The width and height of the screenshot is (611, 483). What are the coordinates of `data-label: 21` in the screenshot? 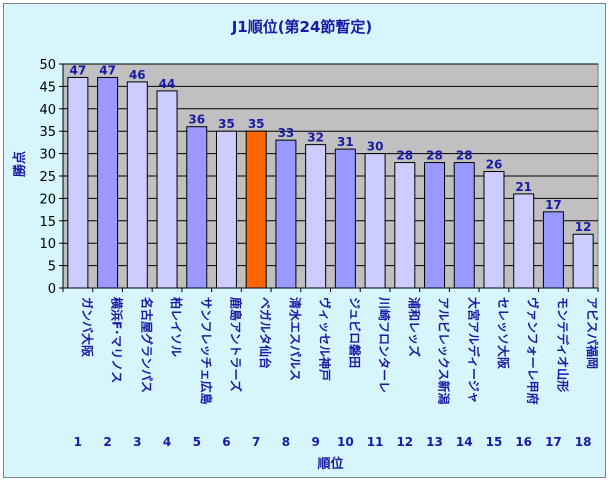 It's located at (523, 187).